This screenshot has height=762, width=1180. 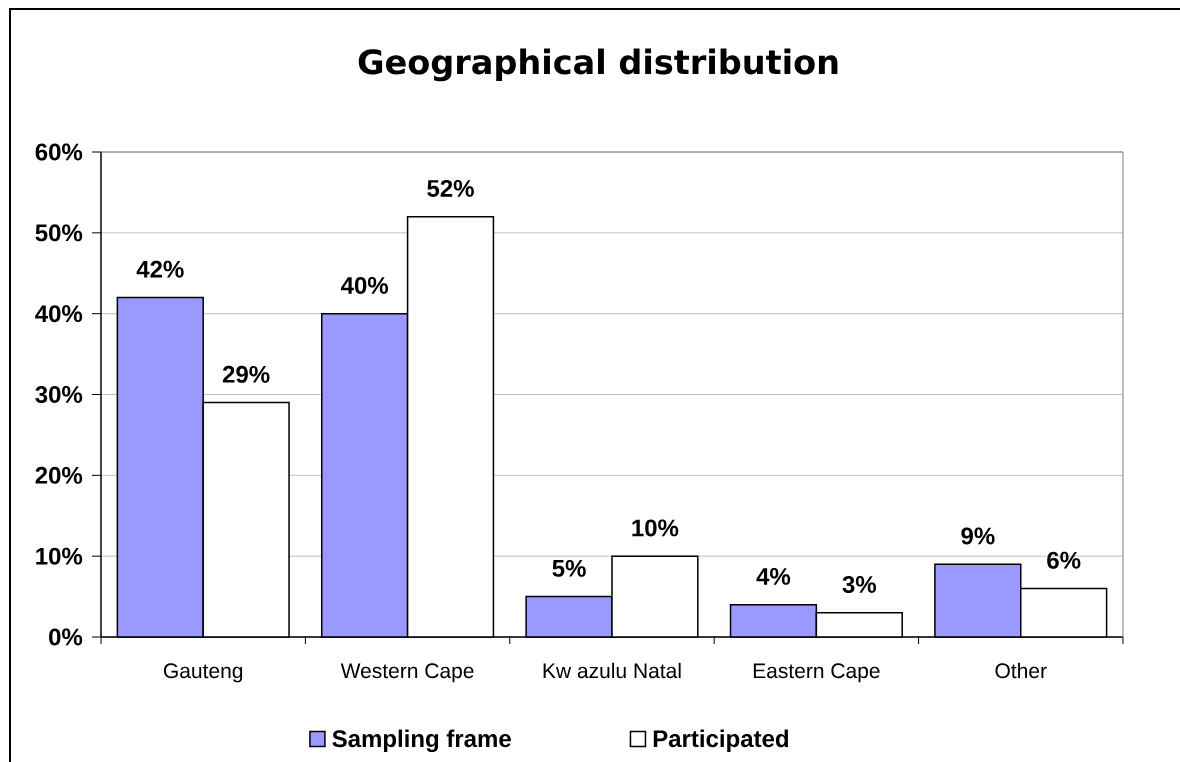 I want to click on y-tick-label: 30%, so click(x=59, y=394).